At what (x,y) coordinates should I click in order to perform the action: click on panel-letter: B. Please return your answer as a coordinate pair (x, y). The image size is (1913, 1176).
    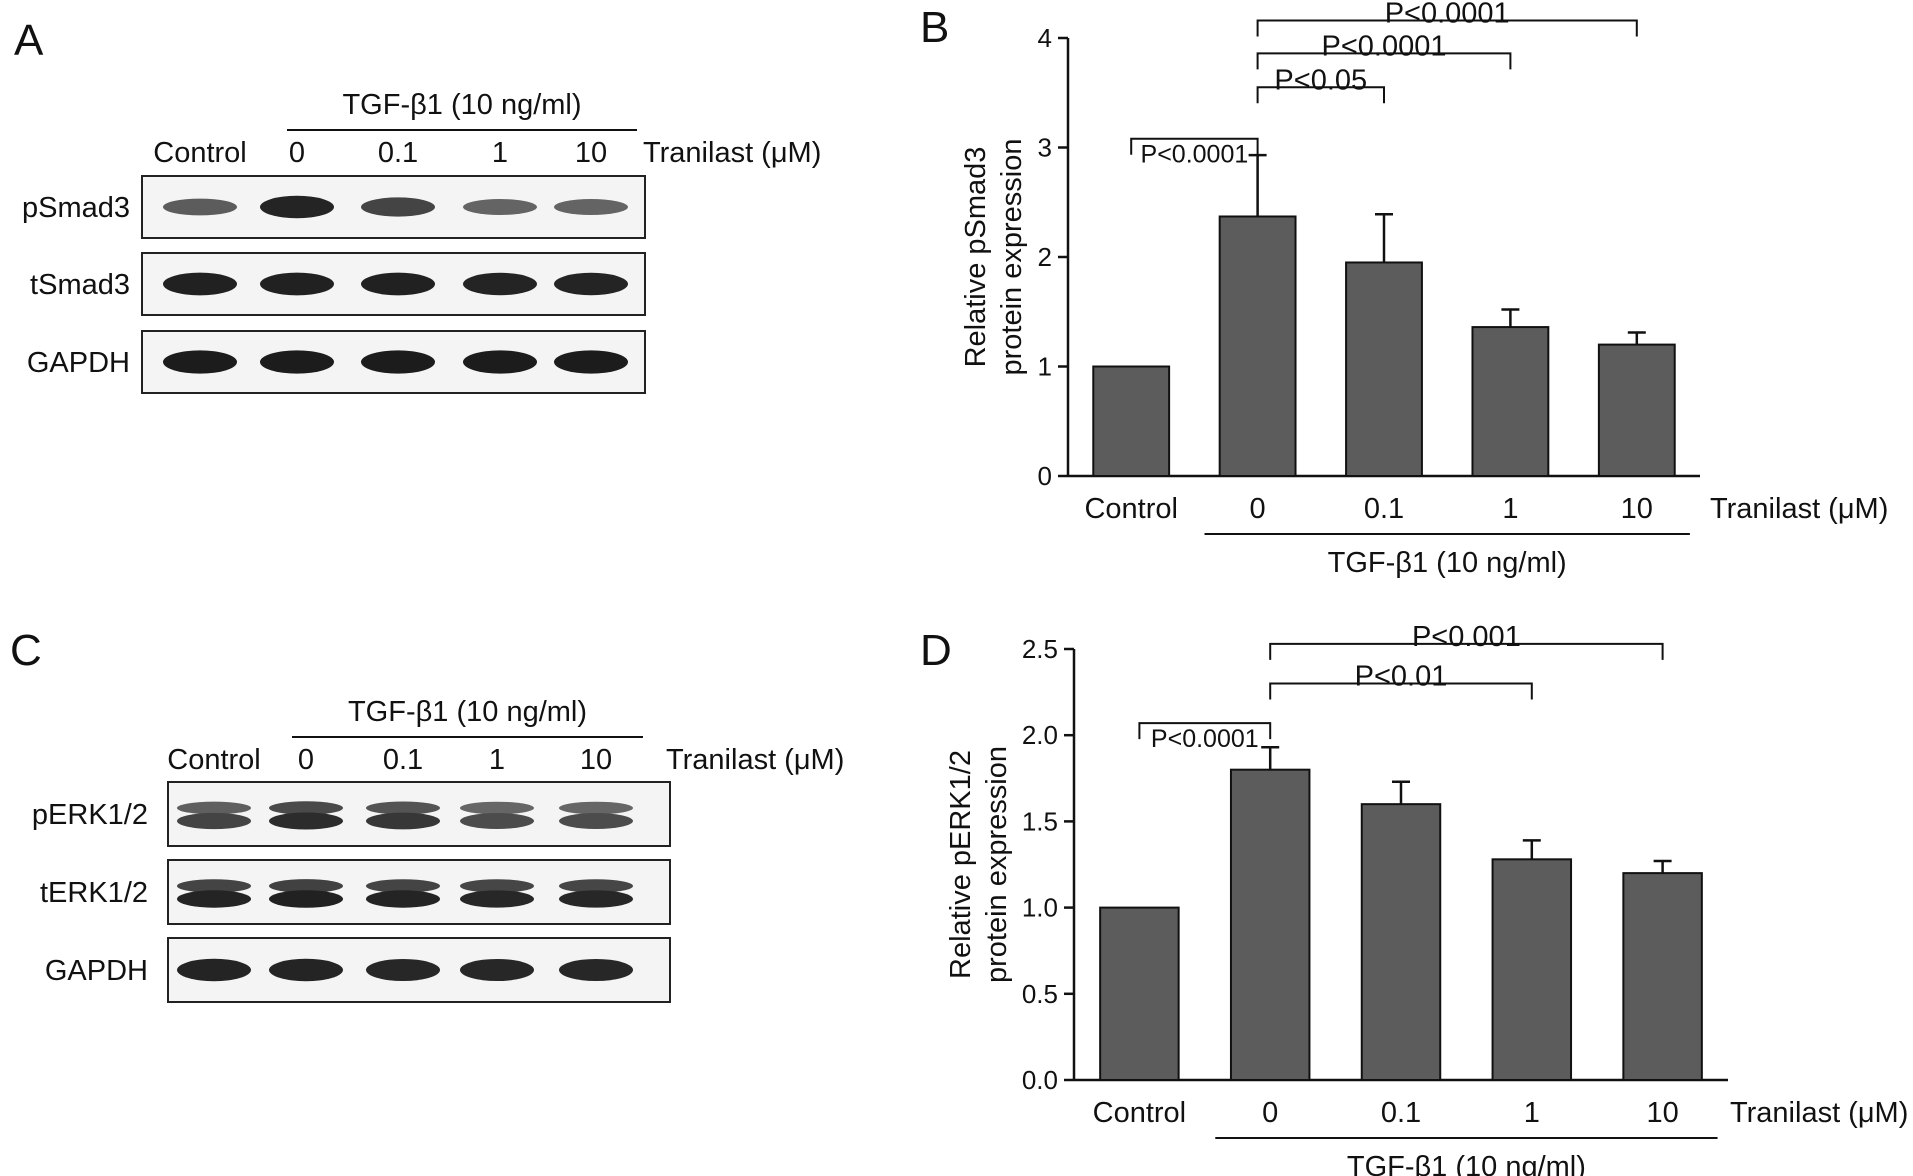
    Looking at the image, I should click on (934, 27).